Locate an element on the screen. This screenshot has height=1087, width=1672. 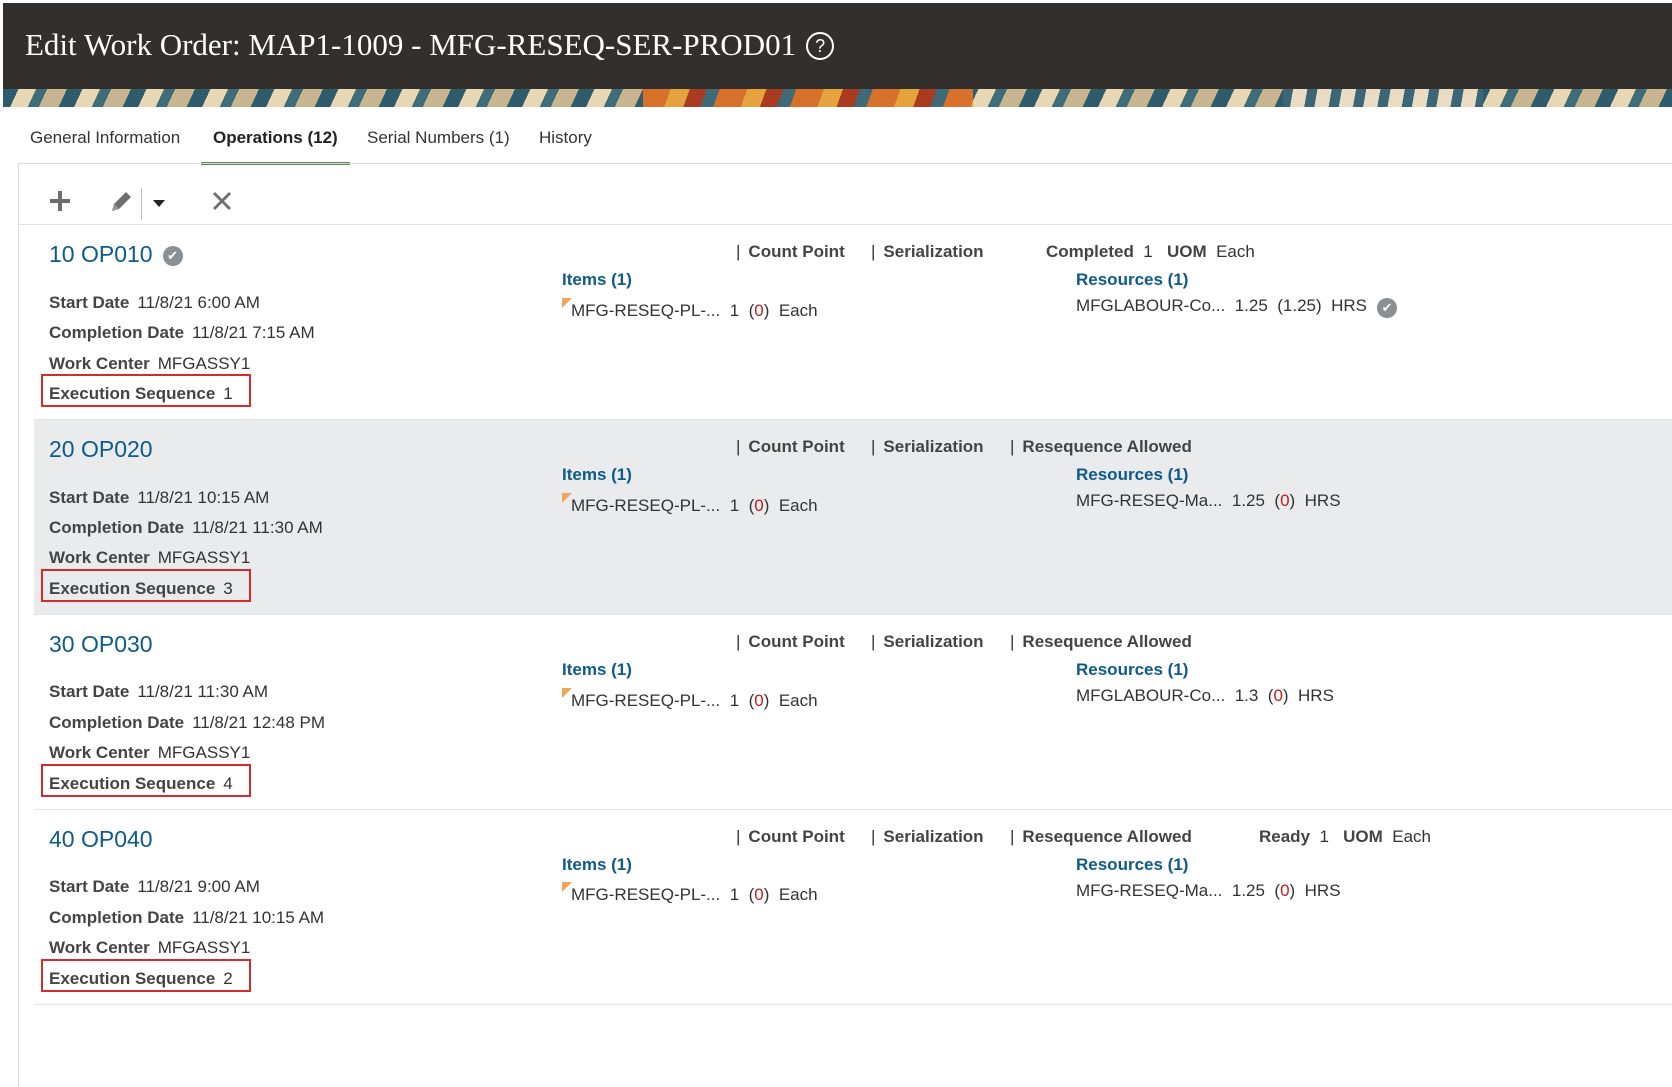
resource-open-quantity: 1.25 is located at coordinates (1299, 305).